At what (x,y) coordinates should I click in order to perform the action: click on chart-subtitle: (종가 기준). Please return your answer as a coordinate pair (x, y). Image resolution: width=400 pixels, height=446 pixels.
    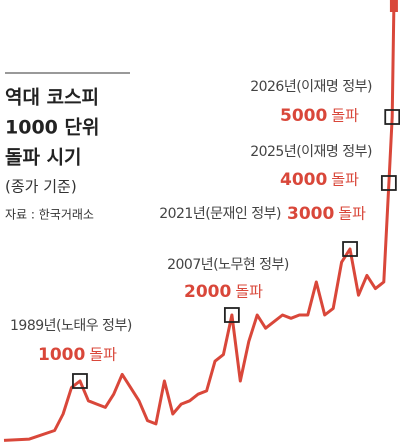
    Looking at the image, I should click on (41, 187).